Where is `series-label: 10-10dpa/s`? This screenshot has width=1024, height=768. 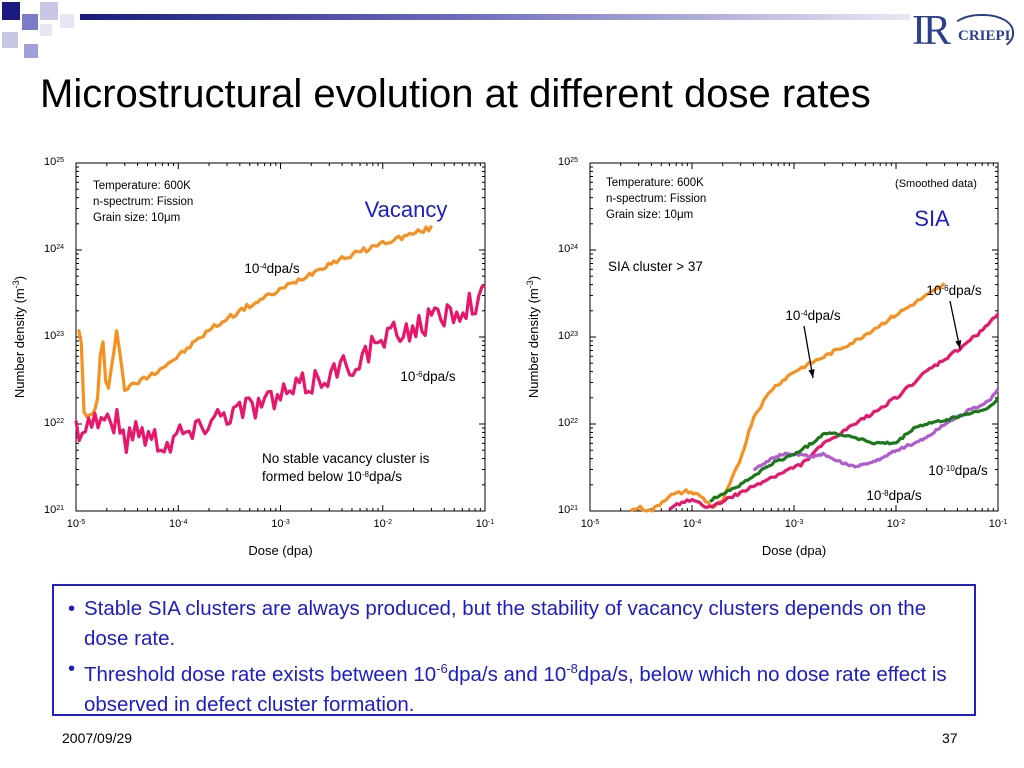
series-label: 10-10dpa/s is located at coordinates (958, 470).